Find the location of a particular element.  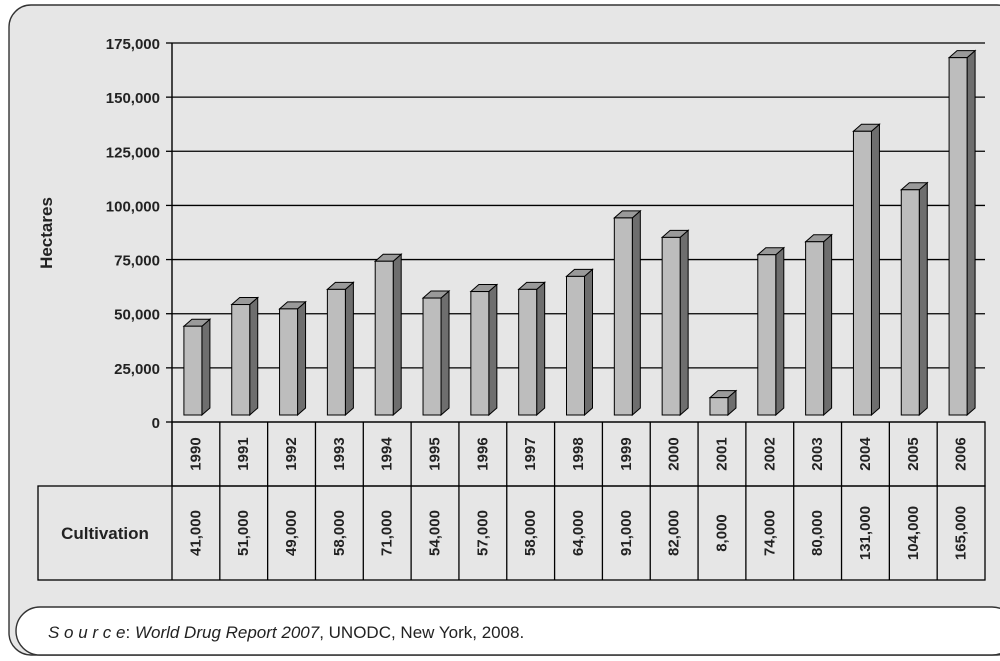

x-tick-label: 1992 is located at coordinates (291, 453).